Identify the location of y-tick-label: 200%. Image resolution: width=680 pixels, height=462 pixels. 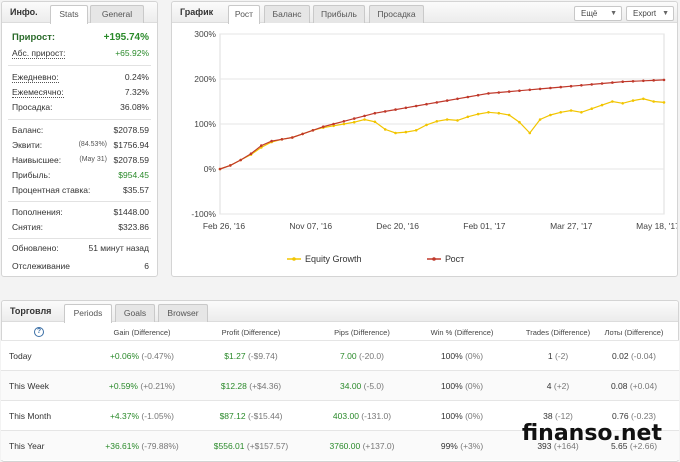
(205, 79).